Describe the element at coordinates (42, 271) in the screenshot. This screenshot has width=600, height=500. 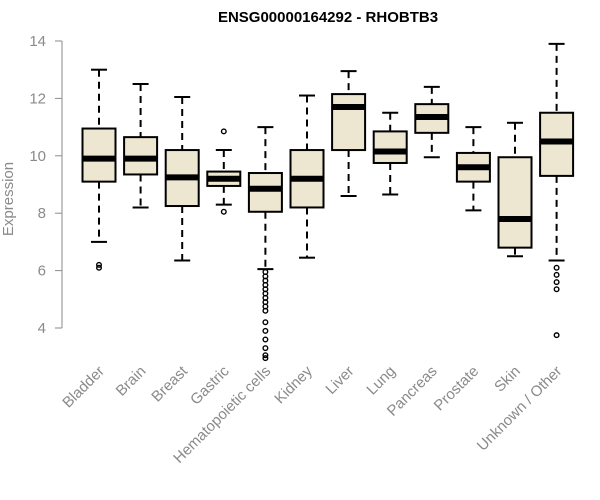
I see `y-tick-label: 6` at that location.